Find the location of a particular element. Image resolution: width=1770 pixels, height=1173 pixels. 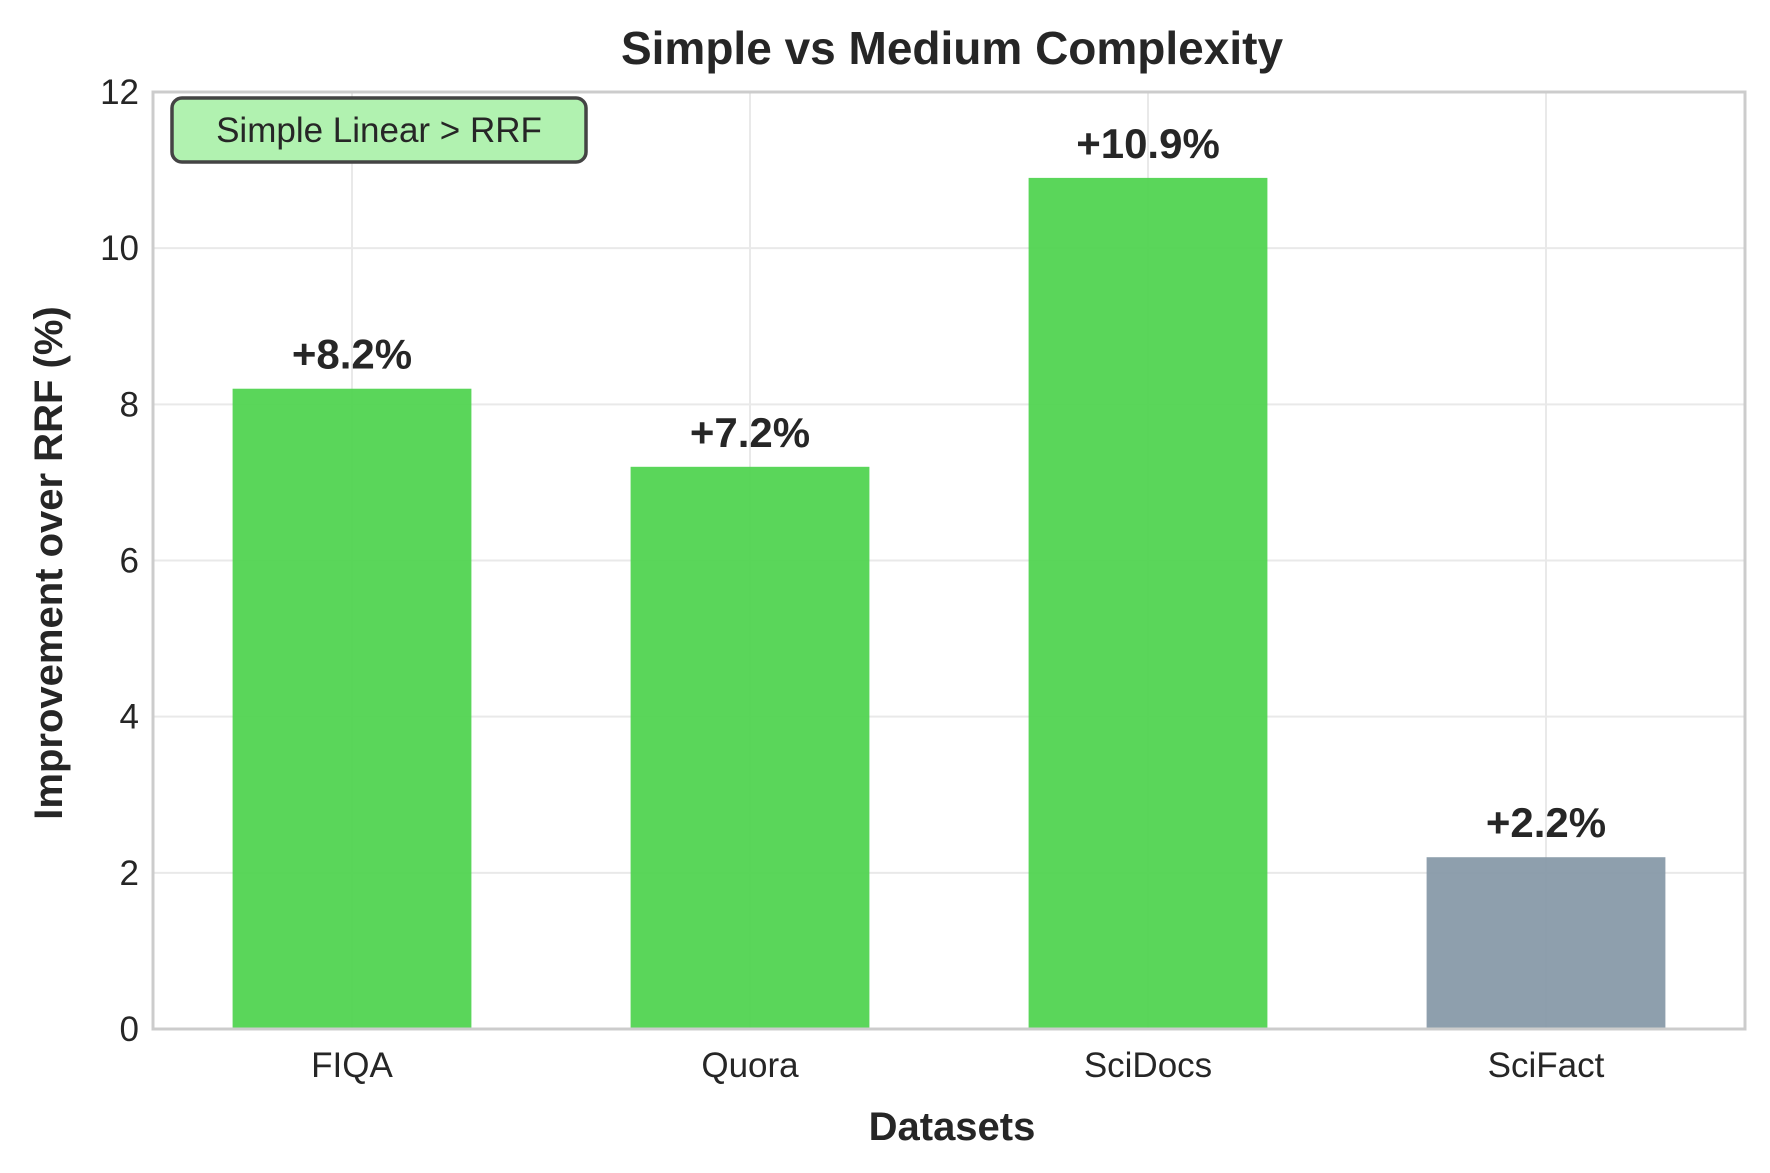

x-axis-label: Datasets is located at coordinates (952, 1127).